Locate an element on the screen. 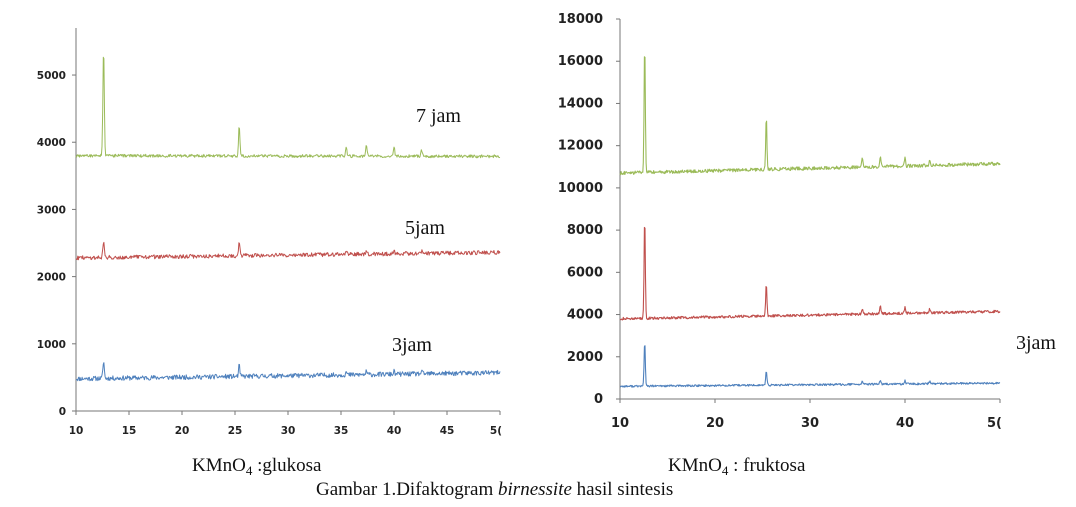  right-x-tick-label: 30 is located at coordinates (810, 423).